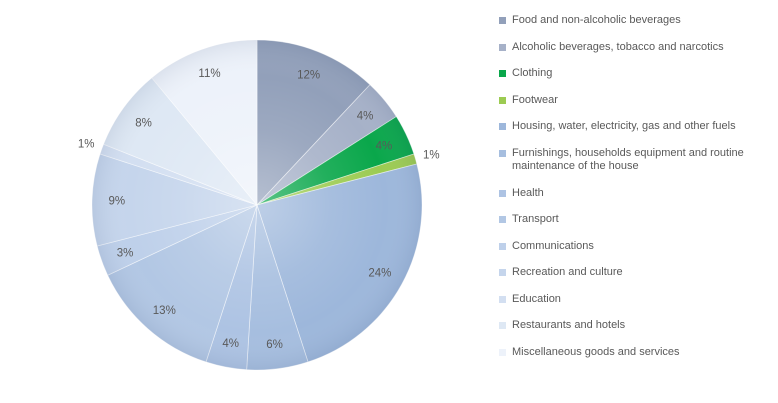 This screenshot has width=778, height=403. What do you see at coordinates (596, 20) in the screenshot?
I see `legend-label: Food and non-alcoholic beverages` at bounding box center [596, 20].